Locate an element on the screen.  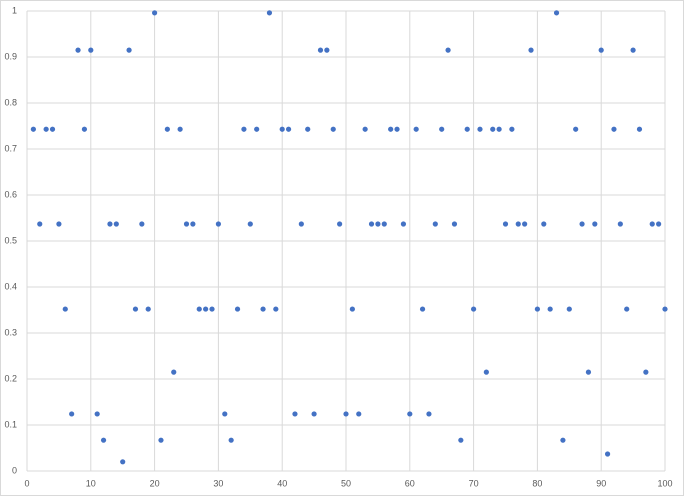
y-tick-label: 0.1 is located at coordinates (10, 424).